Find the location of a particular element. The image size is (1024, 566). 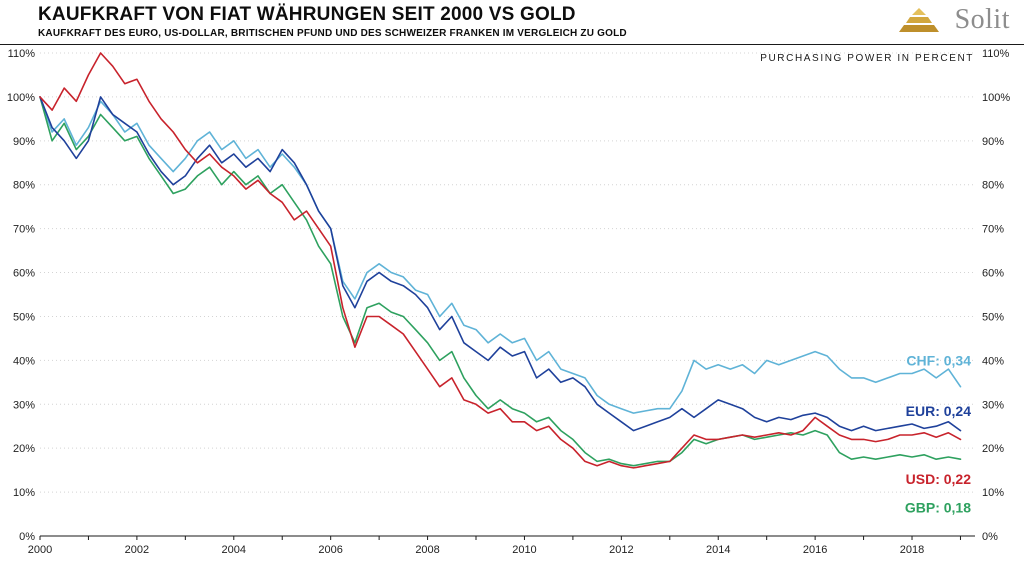

x-axis-label: 2010 is located at coordinates (524, 550).